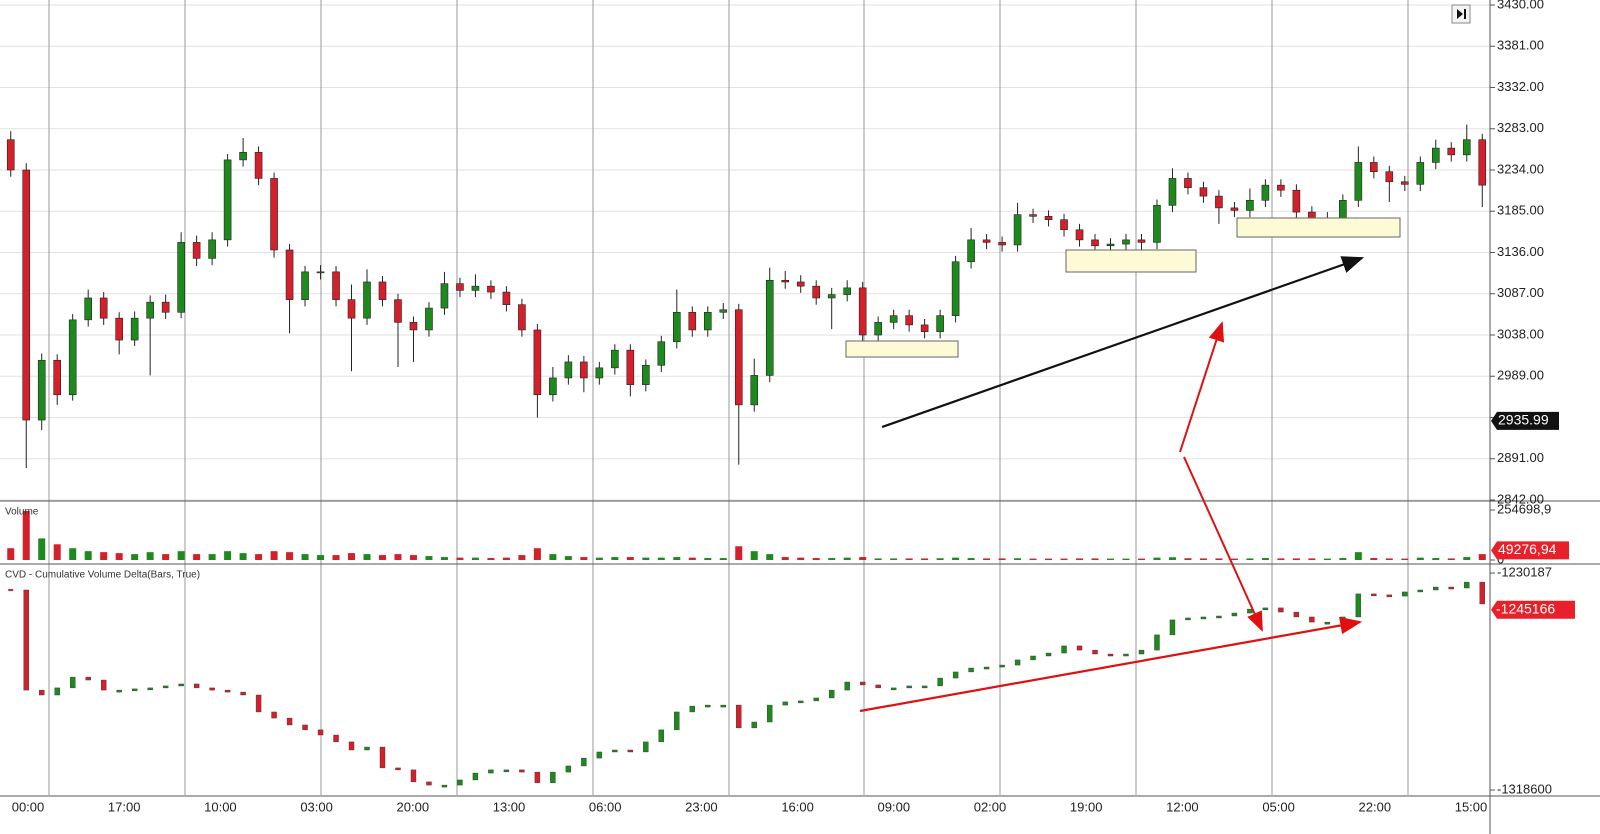 This screenshot has height=834, width=1600. Describe the element at coordinates (1527, 549) in the screenshot. I see `volume-flag-label: 49276,94` at that location.